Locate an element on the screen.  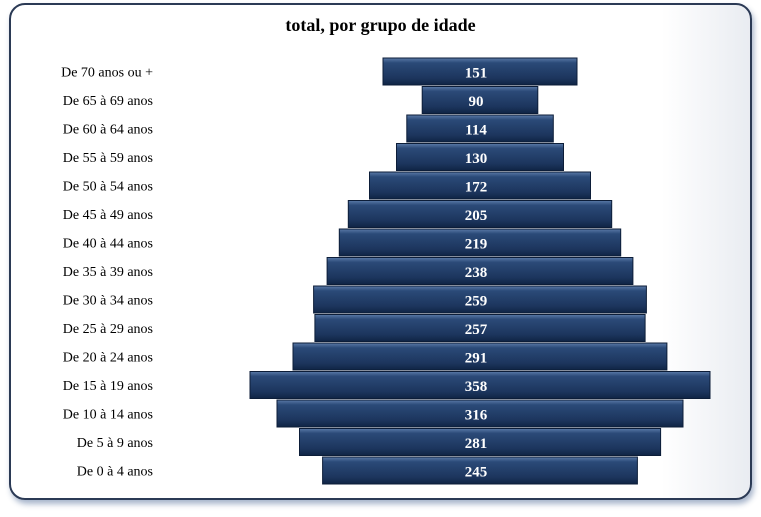
category-label-6: De 40 à 44 anos is located at coordinates (108, 244).